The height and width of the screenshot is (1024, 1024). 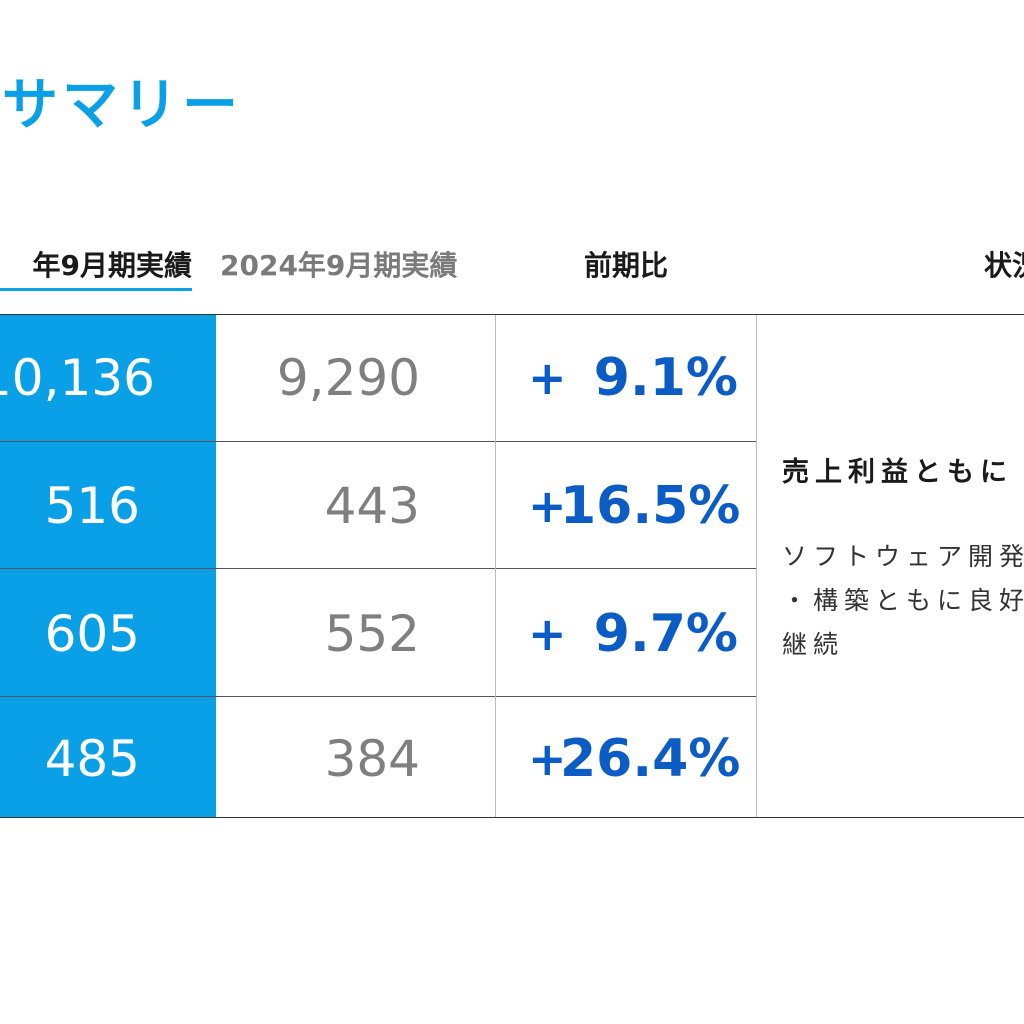 I want to click on row-3-current-value: 605, so click(x=92, y=634).